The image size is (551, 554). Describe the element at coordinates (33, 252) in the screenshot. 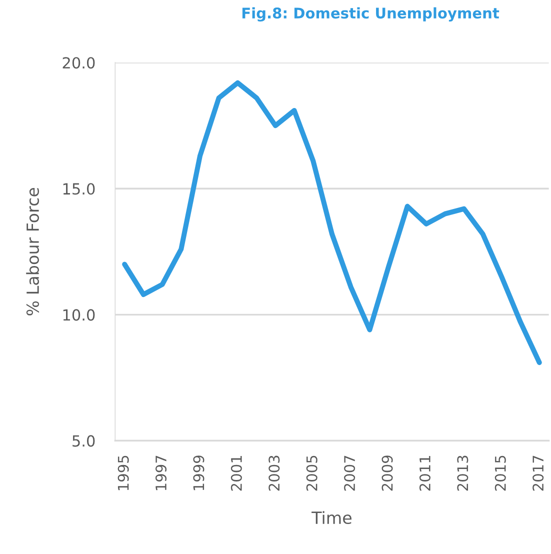

I see `y-axis-title: % Labour Force` at that location.